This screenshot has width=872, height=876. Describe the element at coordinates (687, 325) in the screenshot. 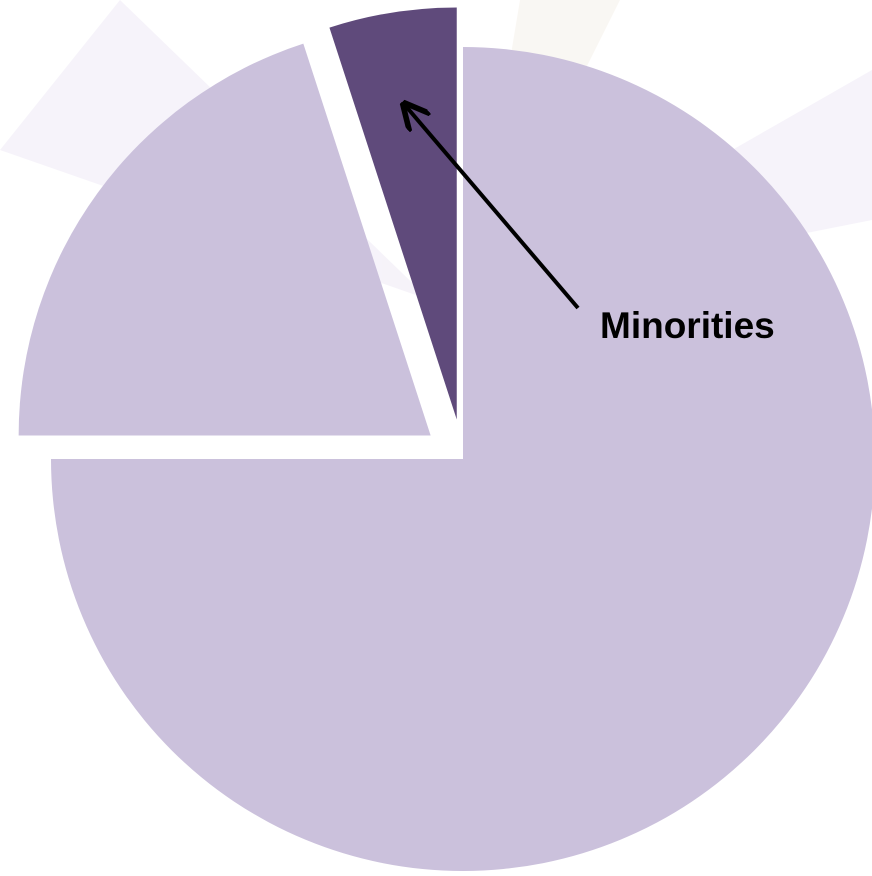

I see `slice-label: Minorities` at that location.